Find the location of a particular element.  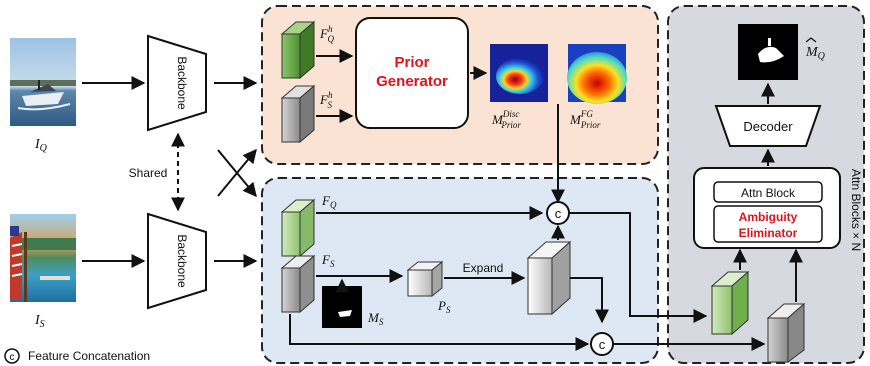

fq-cube is located at coordinates (298, 228).